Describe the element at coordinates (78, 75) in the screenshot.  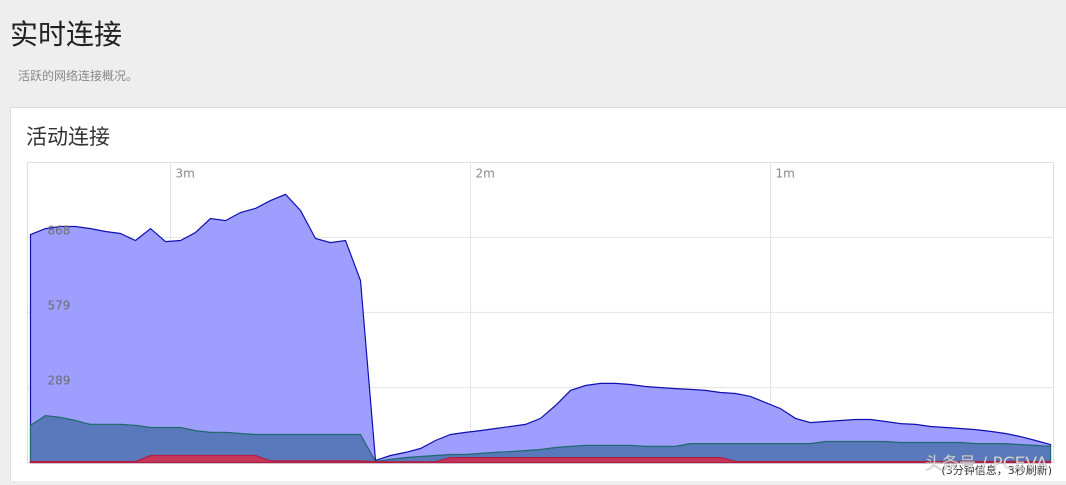
I see `page-subtitle: 活跃的网络连接概况。` at that location.